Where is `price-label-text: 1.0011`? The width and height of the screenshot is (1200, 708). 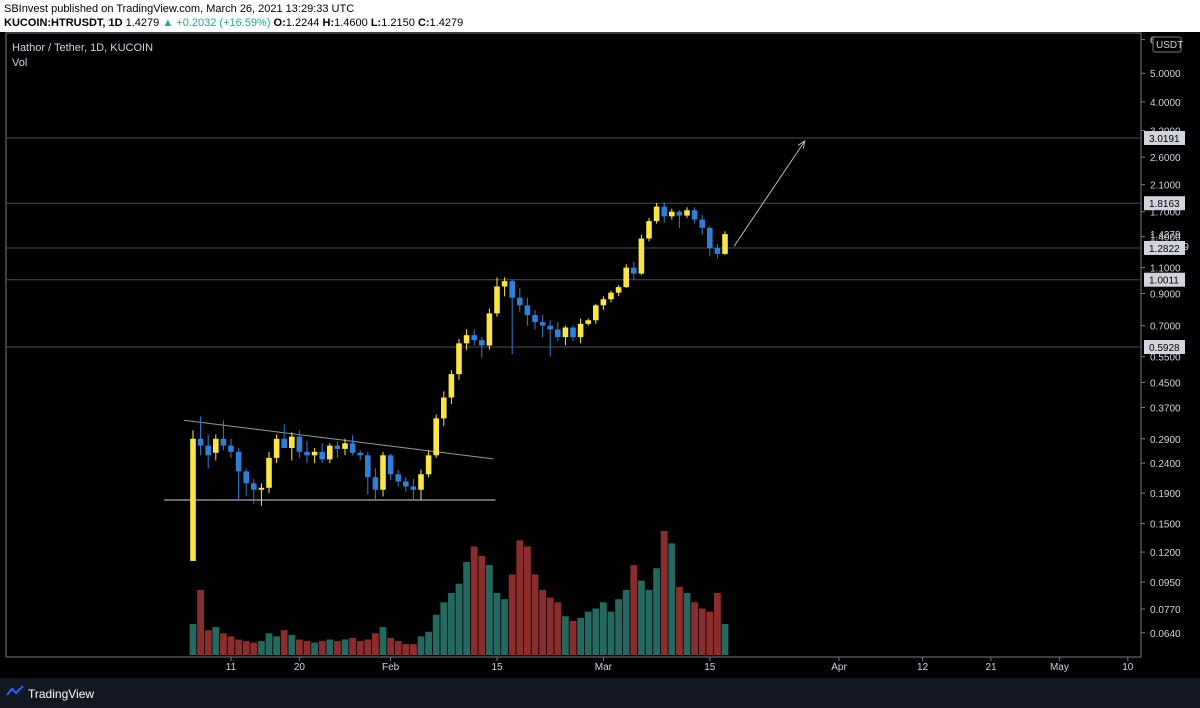 price-label-text: 1.0011 is located at coordinates (1164, 281).